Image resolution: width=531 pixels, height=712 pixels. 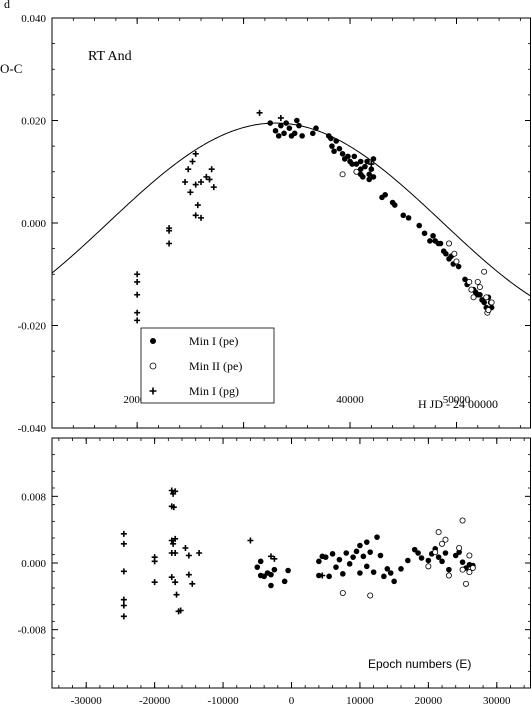 What do you see at coordinates (497, 701) in the screenshot?
I see `x-tick-label: 30000` at bounding box center [497, 701].